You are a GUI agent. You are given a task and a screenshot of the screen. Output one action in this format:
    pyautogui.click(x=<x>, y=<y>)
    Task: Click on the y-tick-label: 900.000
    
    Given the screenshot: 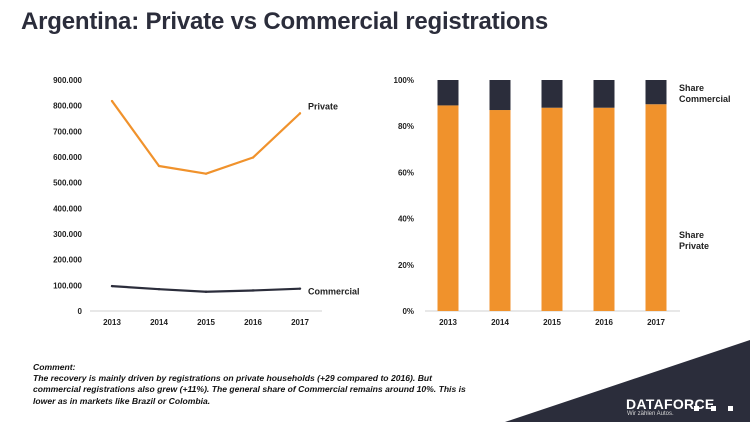 What is the action you would take?
    pyautogui.click(x=67, y=80)
    